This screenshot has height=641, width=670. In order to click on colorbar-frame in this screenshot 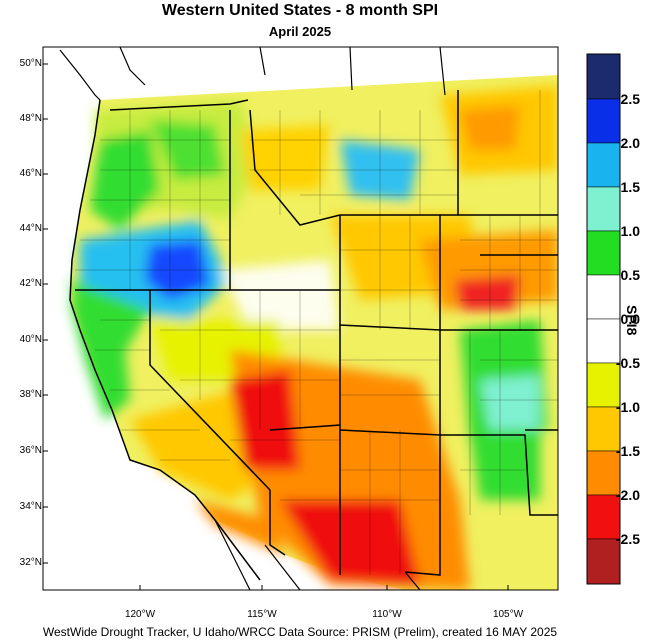, I will do `click(603, 319)`.